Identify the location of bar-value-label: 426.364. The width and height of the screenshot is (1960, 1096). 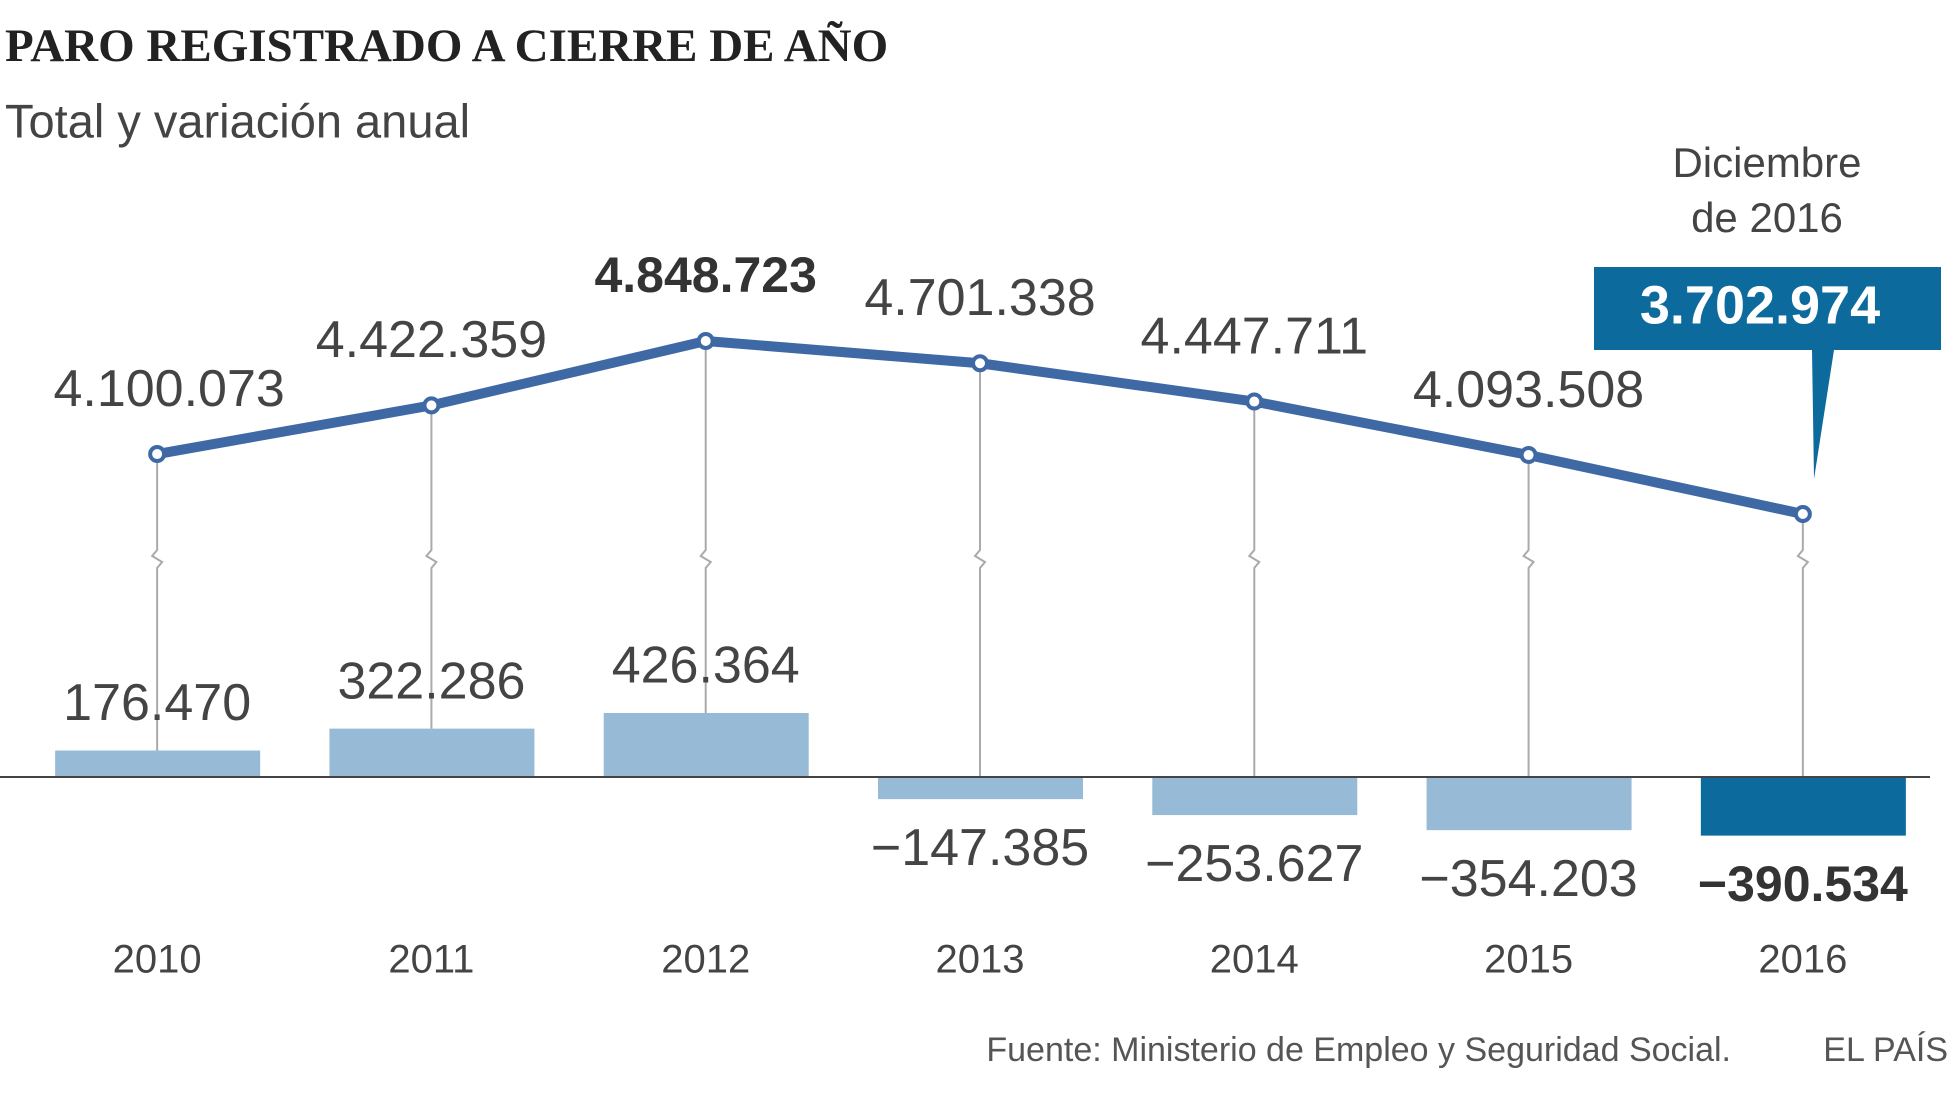
(706, 666).